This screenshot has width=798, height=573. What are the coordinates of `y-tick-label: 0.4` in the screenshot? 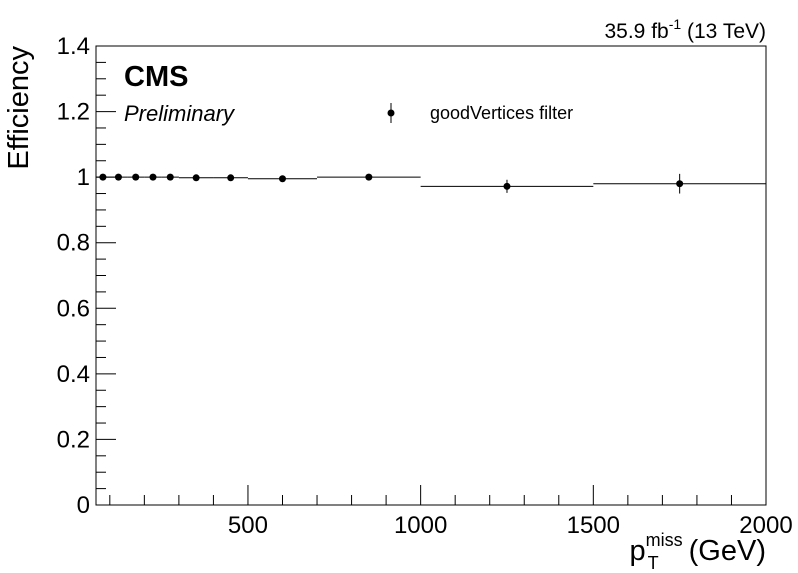 It's located at (73, 374).